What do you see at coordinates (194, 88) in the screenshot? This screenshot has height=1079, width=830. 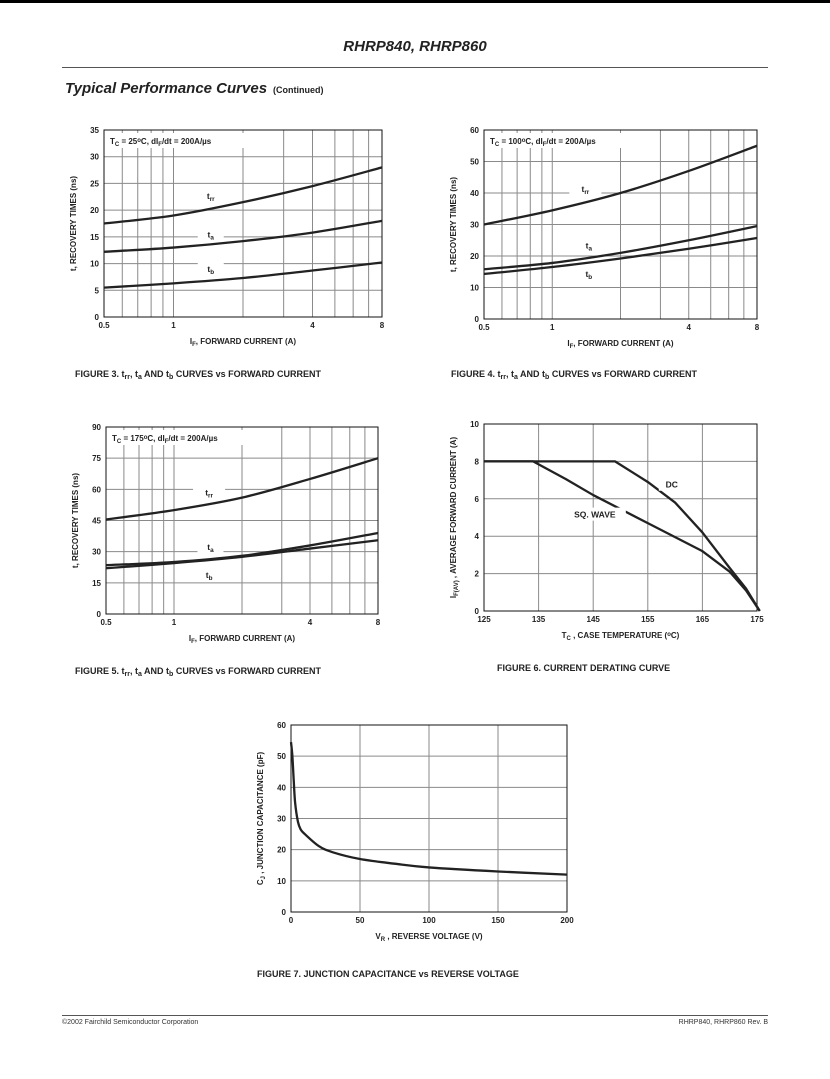 I see `section-title: Typical Performance Curves (Continued)` at bounding box center [194, 88].